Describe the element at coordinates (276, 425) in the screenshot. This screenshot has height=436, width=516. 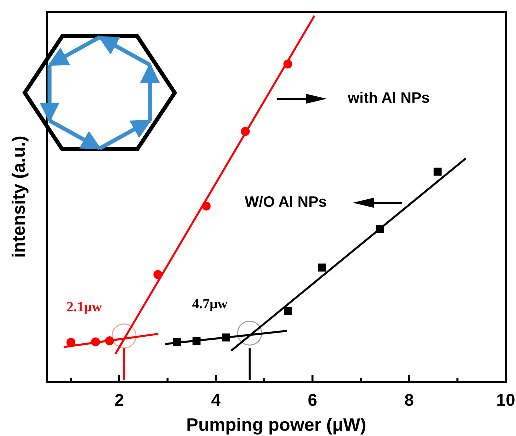
I see `x-axis-title: Pumping power (μW)` at that location.